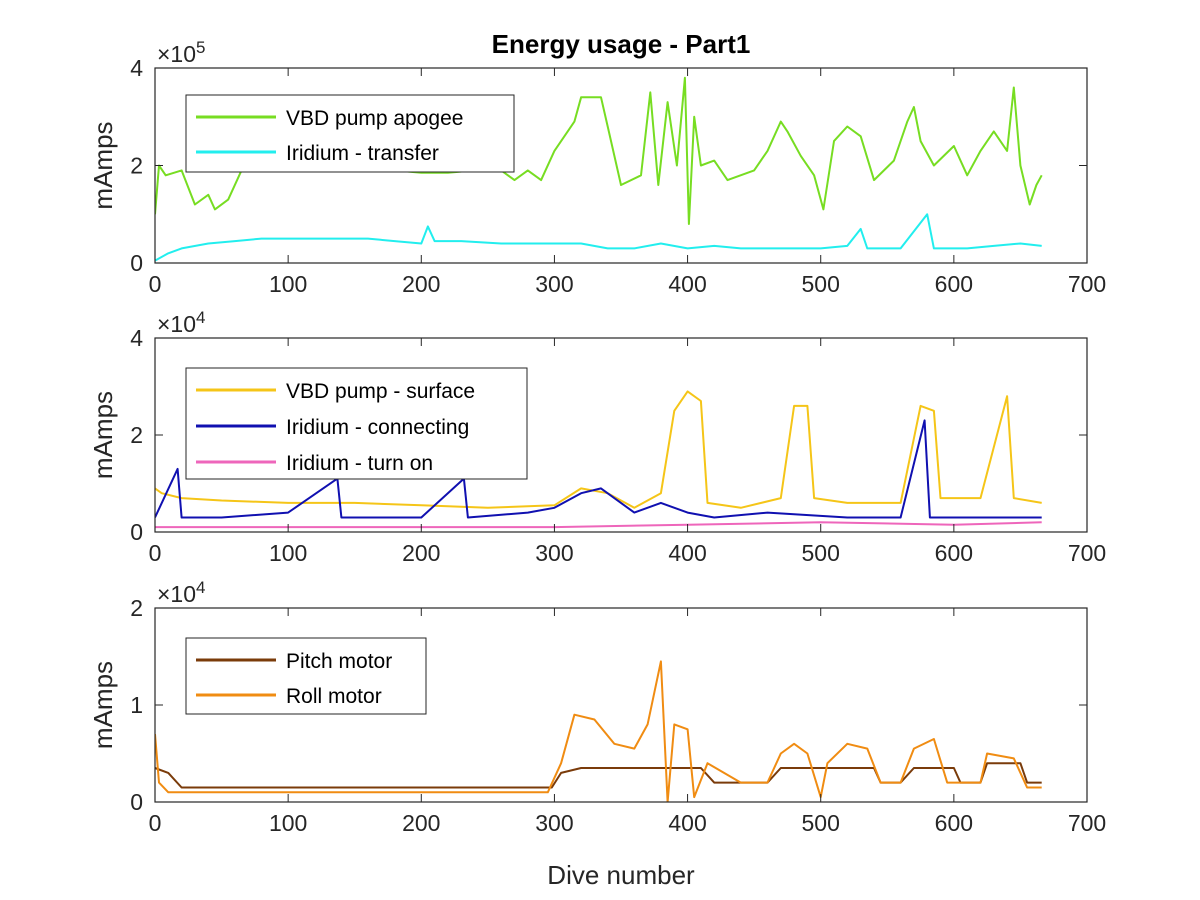 The width and height of the screenshot is (1200, 900). I want to click on legend-entry-label: Iridium - turn on, so click(359, 463).